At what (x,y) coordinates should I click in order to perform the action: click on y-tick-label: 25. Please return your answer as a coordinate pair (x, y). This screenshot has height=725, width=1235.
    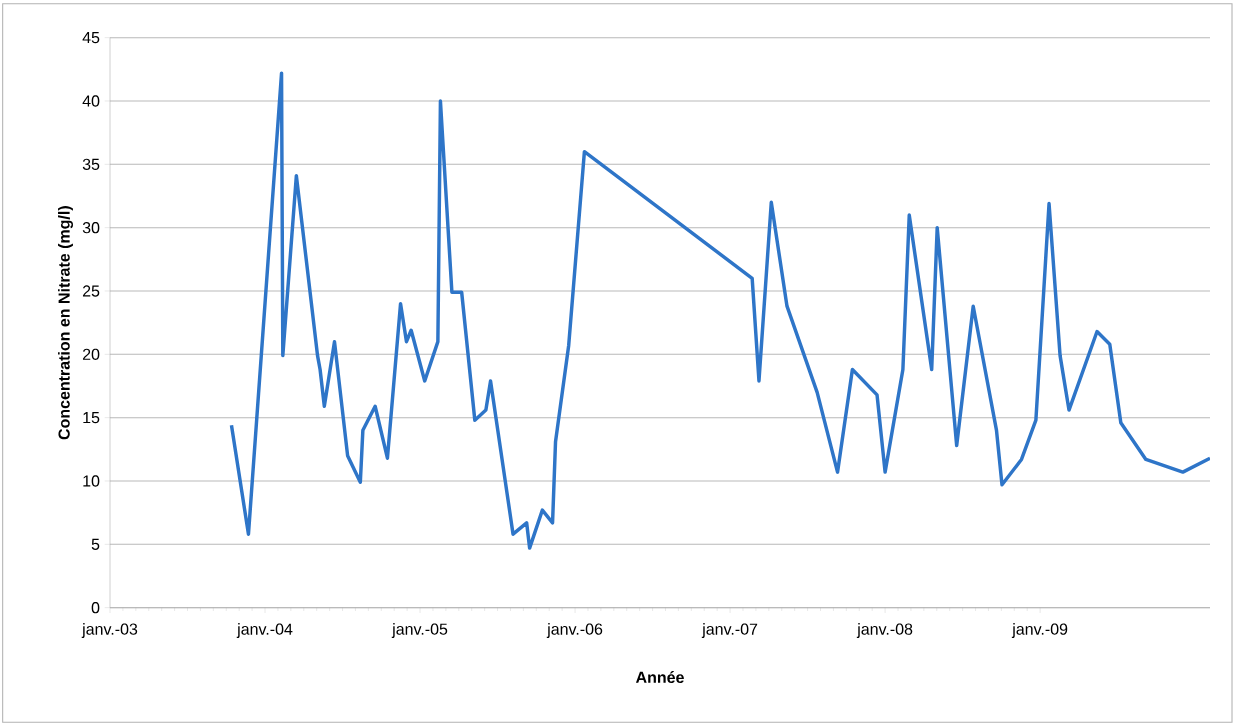
    Looking at the image, I should click on (91, 291).